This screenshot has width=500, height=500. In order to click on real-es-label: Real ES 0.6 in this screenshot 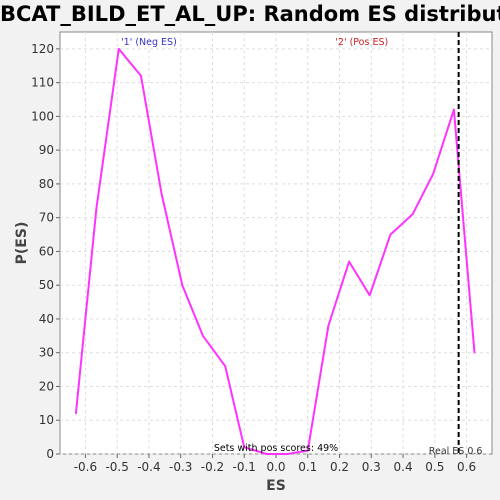, I will do `click(456, 451)`.